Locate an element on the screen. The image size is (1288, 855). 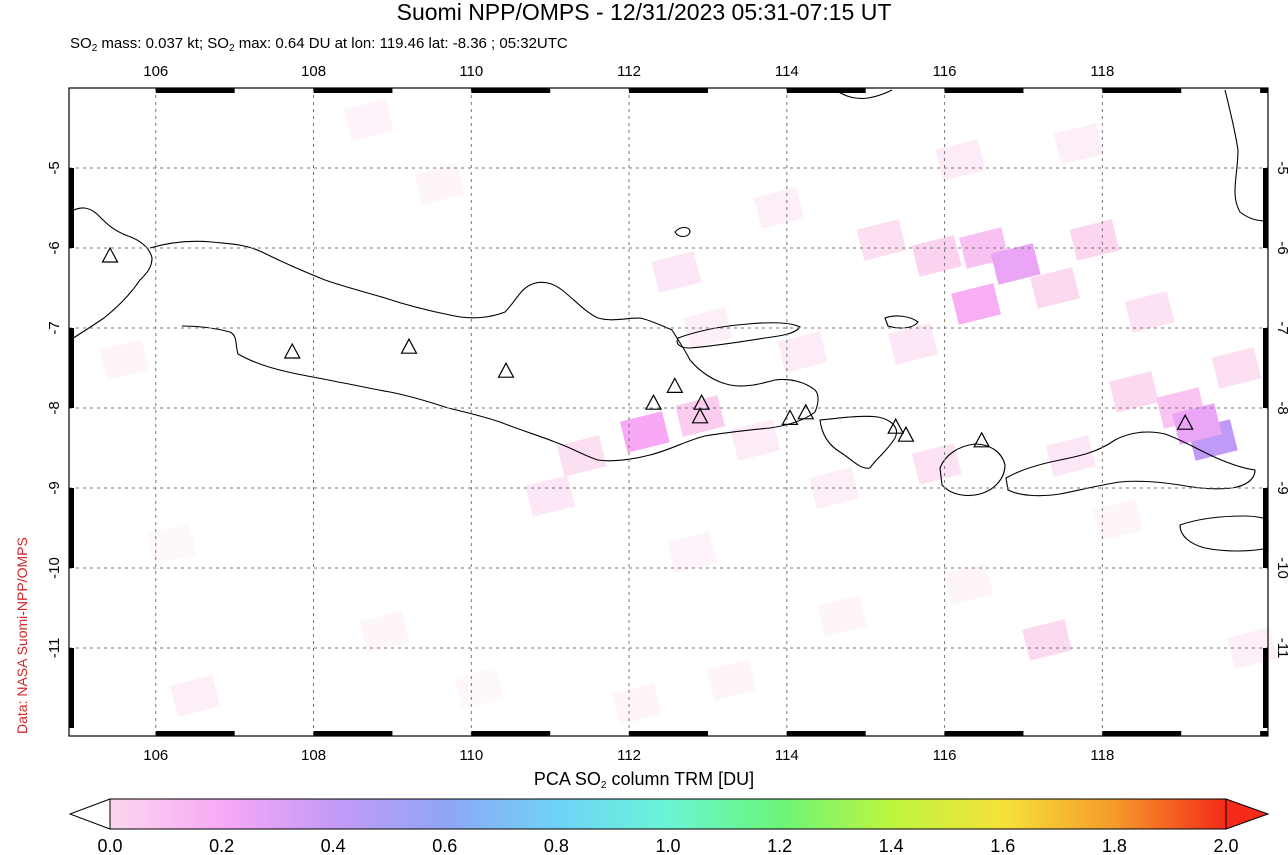
longitude-label-top: 112 is located at coordinates (629, 71).